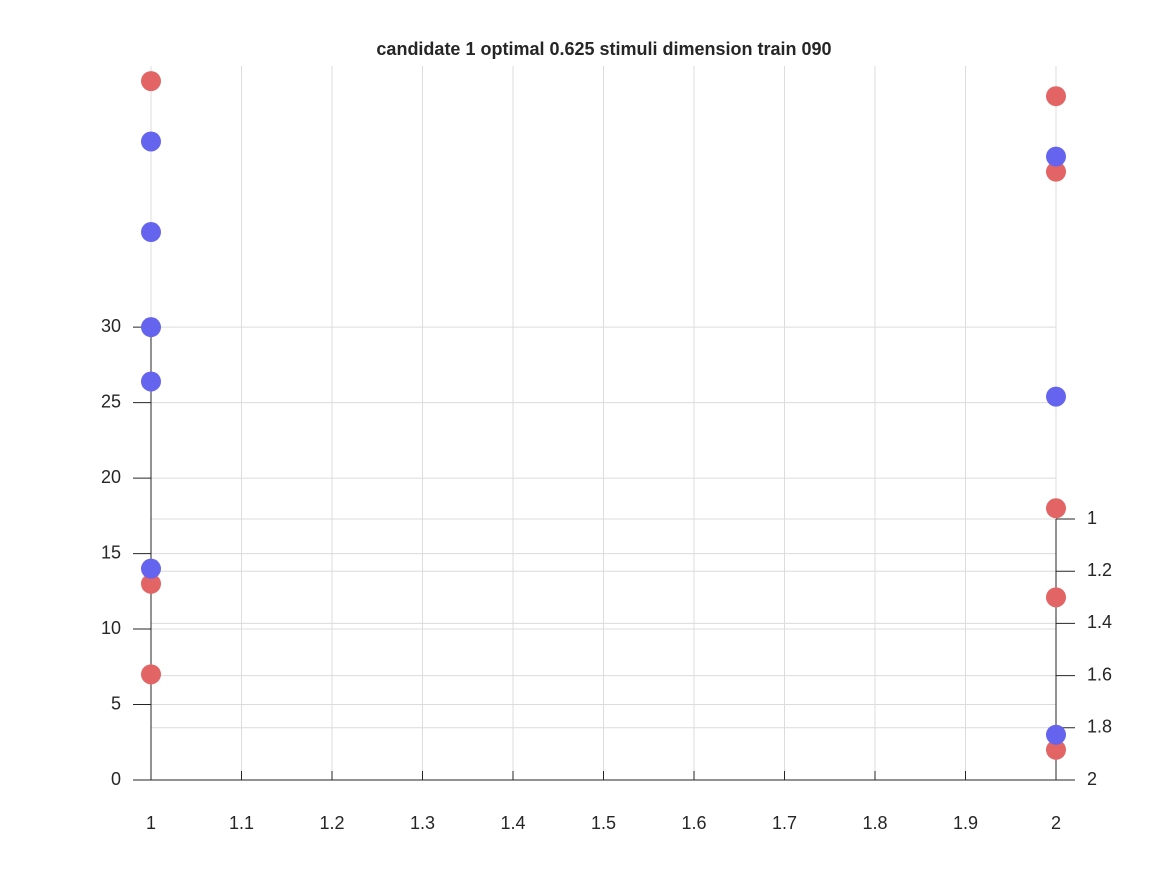  Describe the element at coordinates (693, 823) in the screenshot. I see `x-tick-label: 1.6` at that location.